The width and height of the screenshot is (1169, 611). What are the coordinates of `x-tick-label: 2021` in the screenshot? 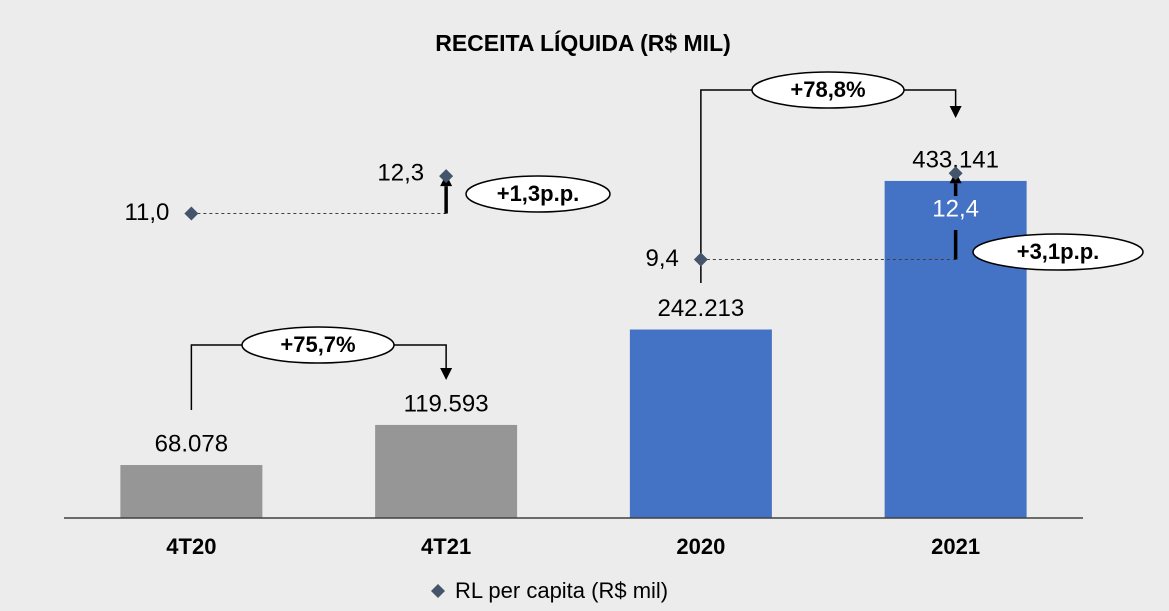 It's located at (955, 546).